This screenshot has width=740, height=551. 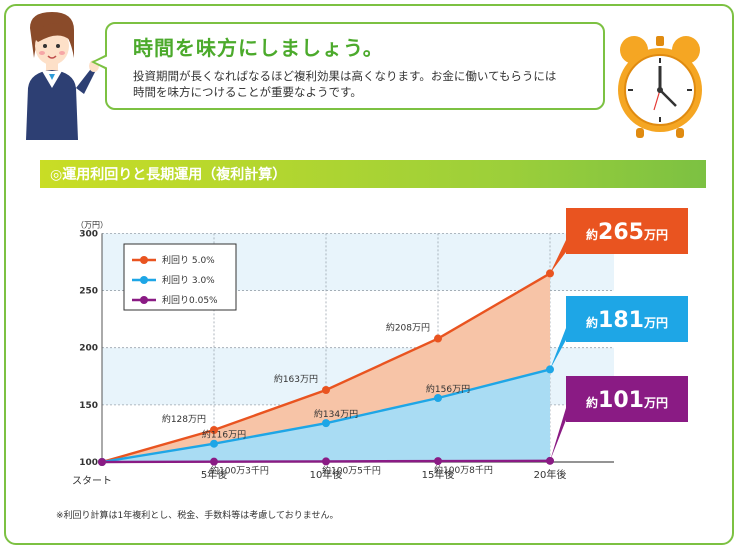 I want to click on callout-value: 約181万円, so click(x=627, y=320).